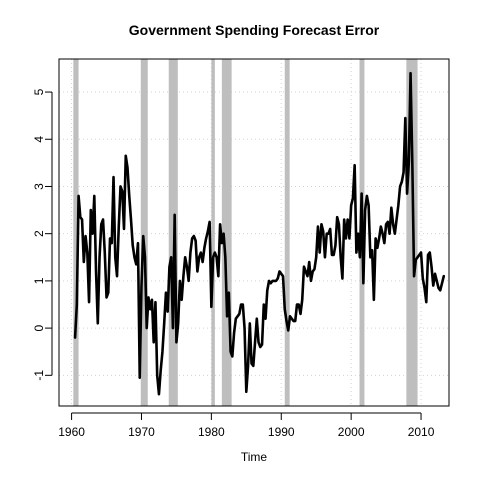  I want to click on x-tick-label: 1970, so click(141, 432).